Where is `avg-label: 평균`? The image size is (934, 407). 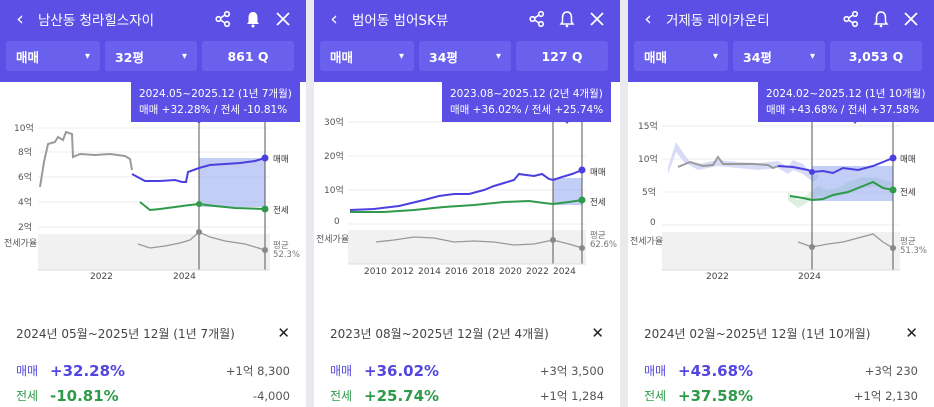
avg-label: 평균 is located at coordinates (598, 236).